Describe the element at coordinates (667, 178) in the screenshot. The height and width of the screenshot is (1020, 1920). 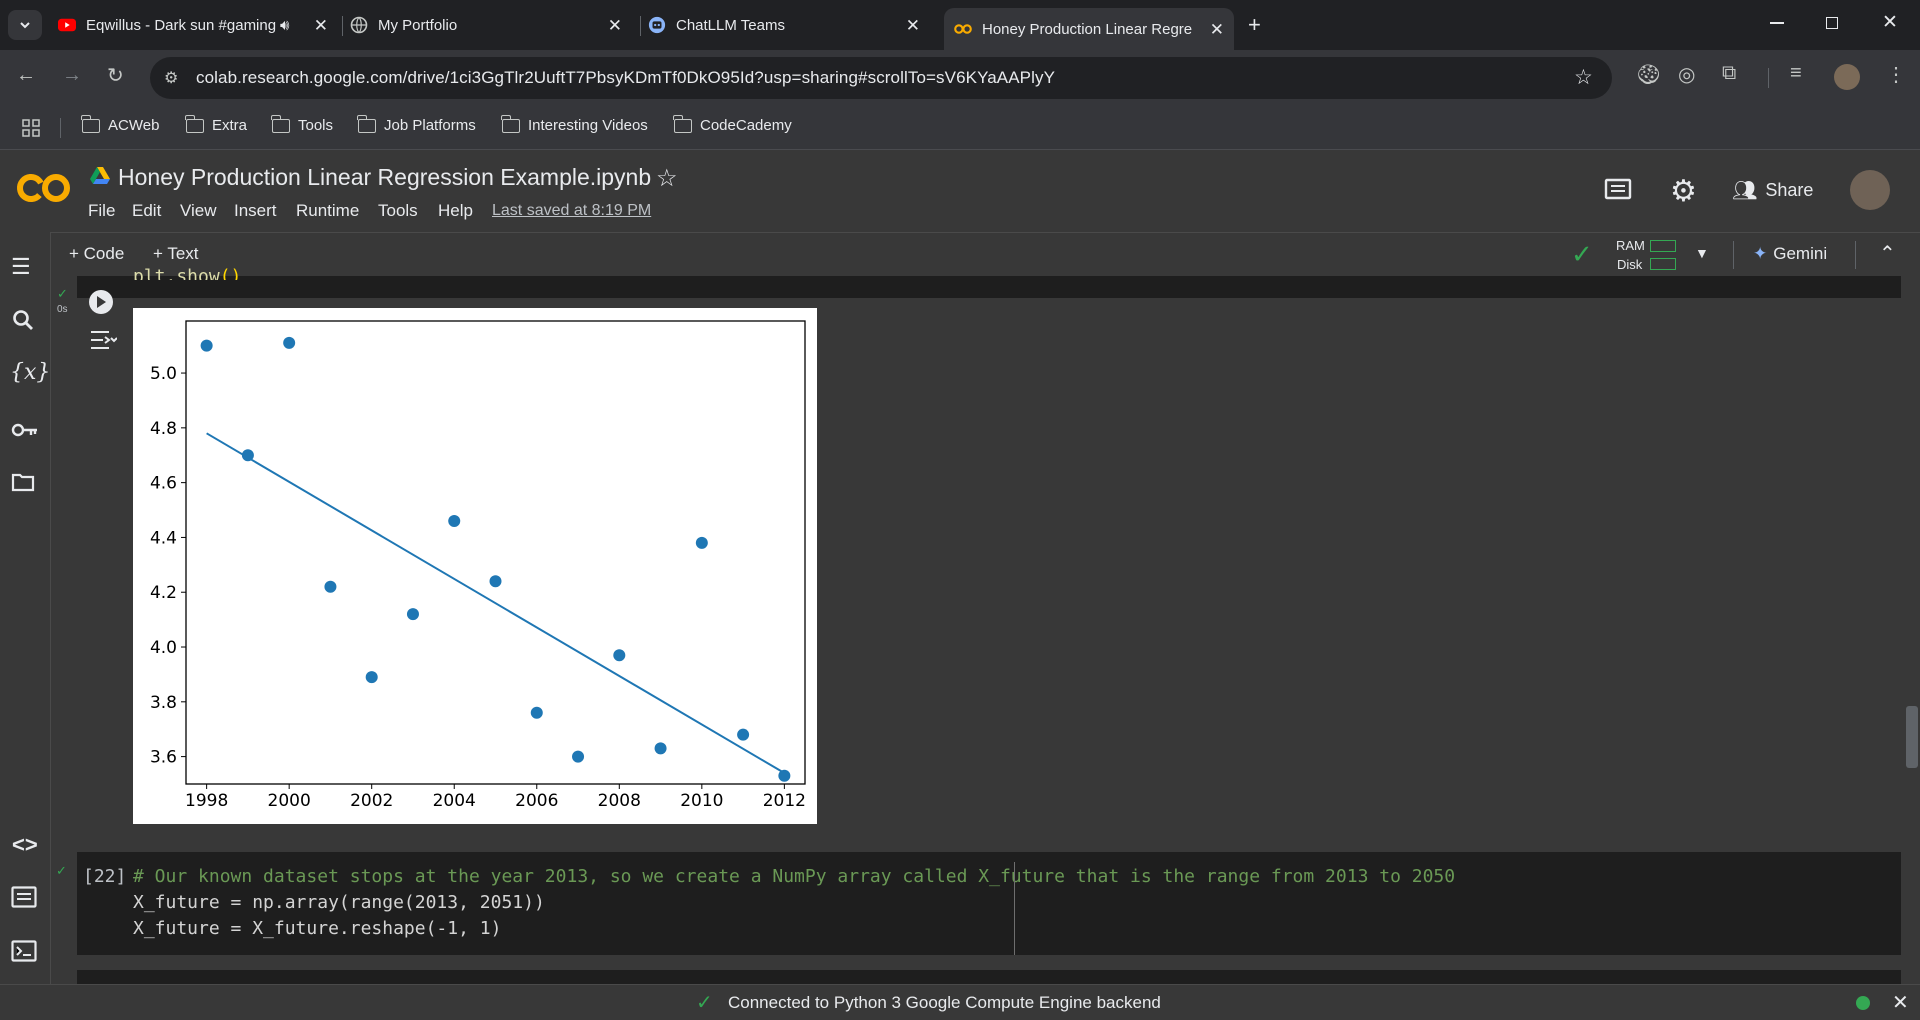
I see `star-icon: ☆` at that location.